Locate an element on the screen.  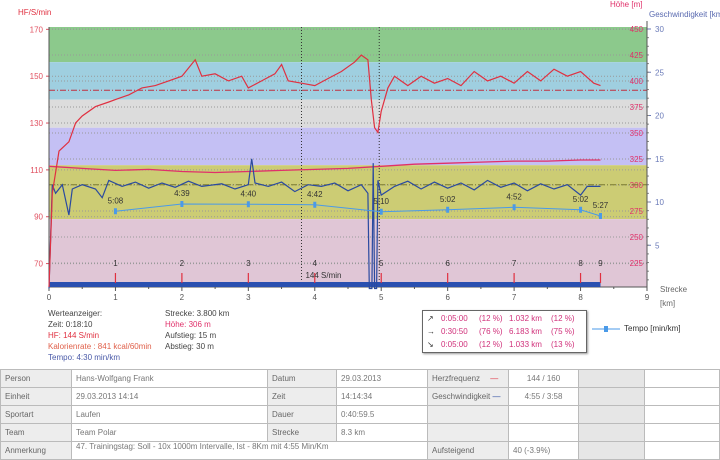
speed-tick-label: 30 is located at coordinates (659, 29).